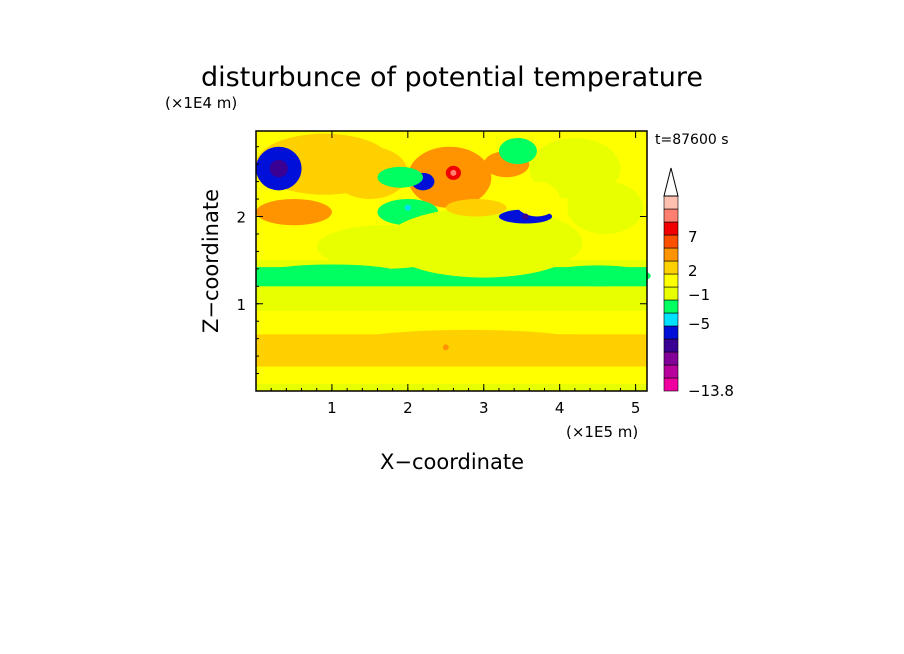 This screenshot has height=654, width=904. I want to click on y-tick-label: 1, so click(241, 305).